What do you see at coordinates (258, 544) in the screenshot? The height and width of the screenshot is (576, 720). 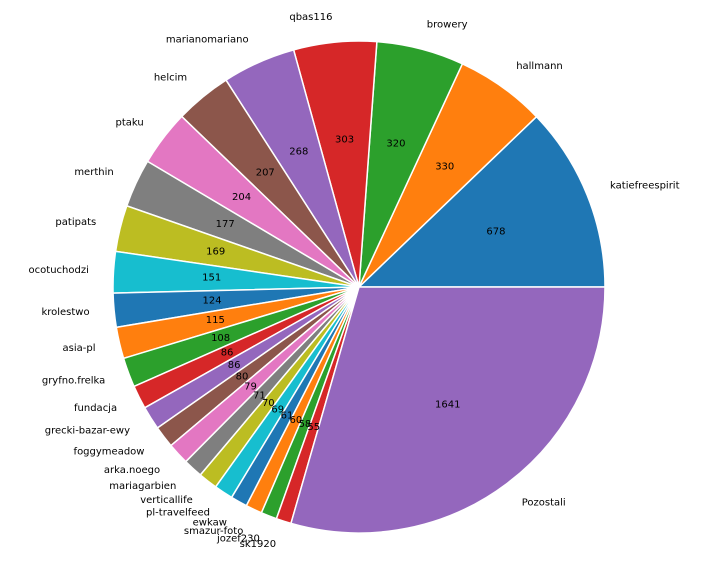 I see `slice-label-sk1920: sk1920` at bounding box center [258, 544].